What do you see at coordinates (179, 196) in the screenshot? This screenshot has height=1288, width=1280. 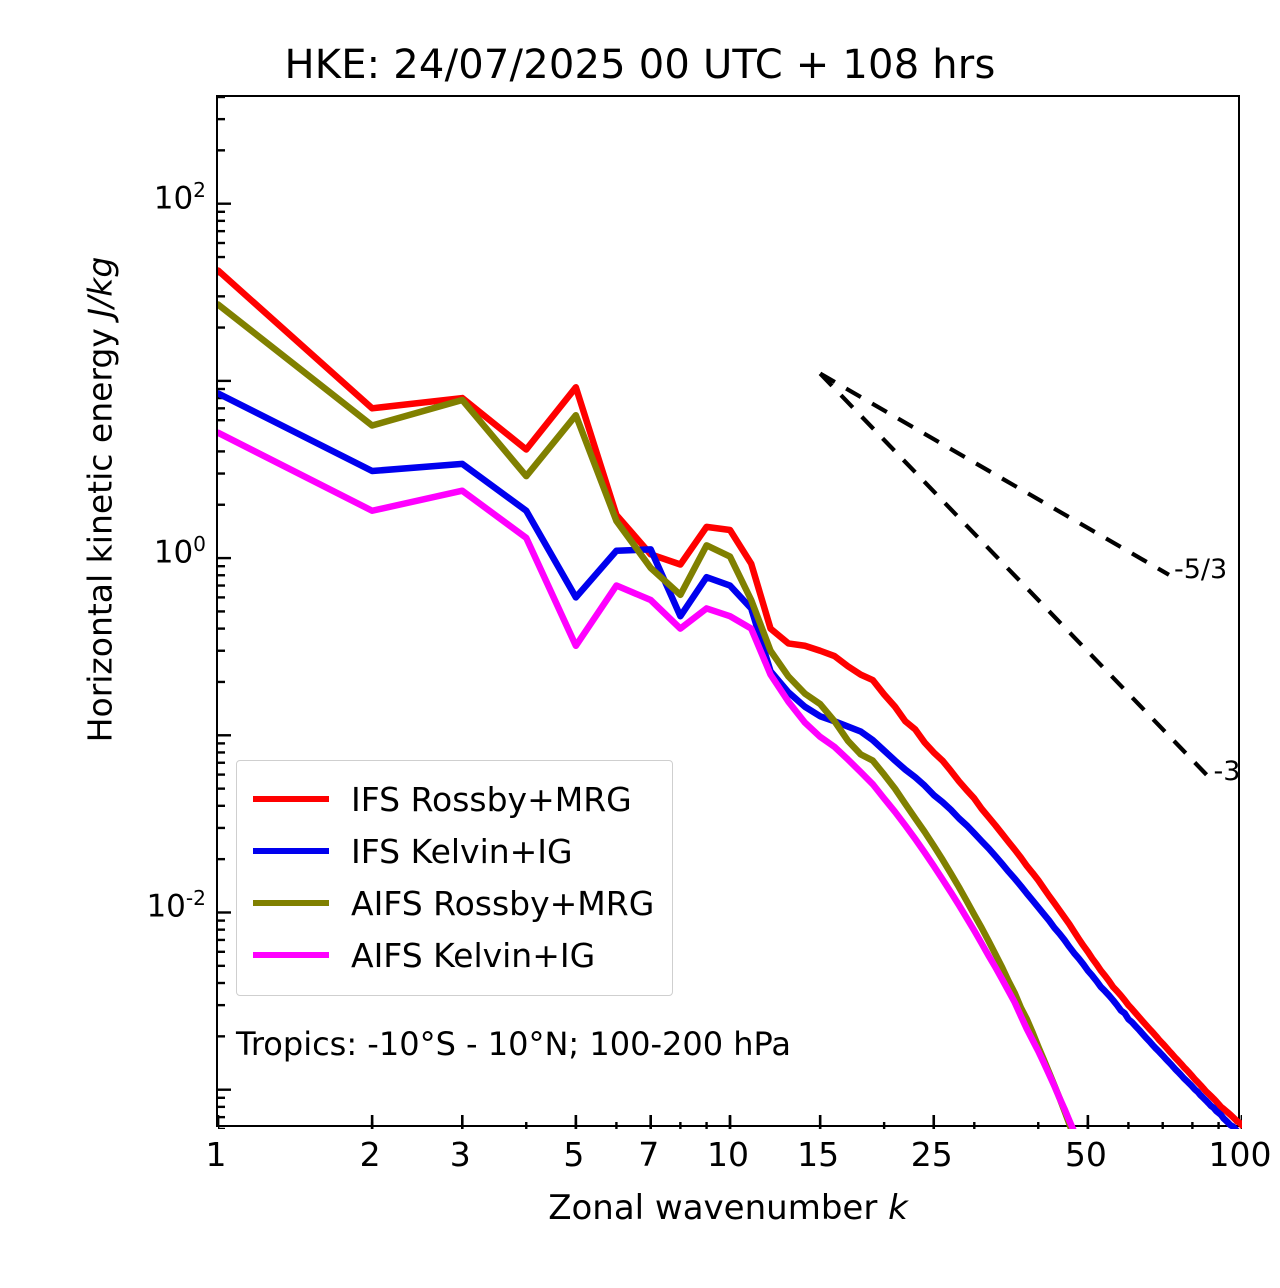 I see `y-tick-label: 10²` at bounding box center [179, 196].